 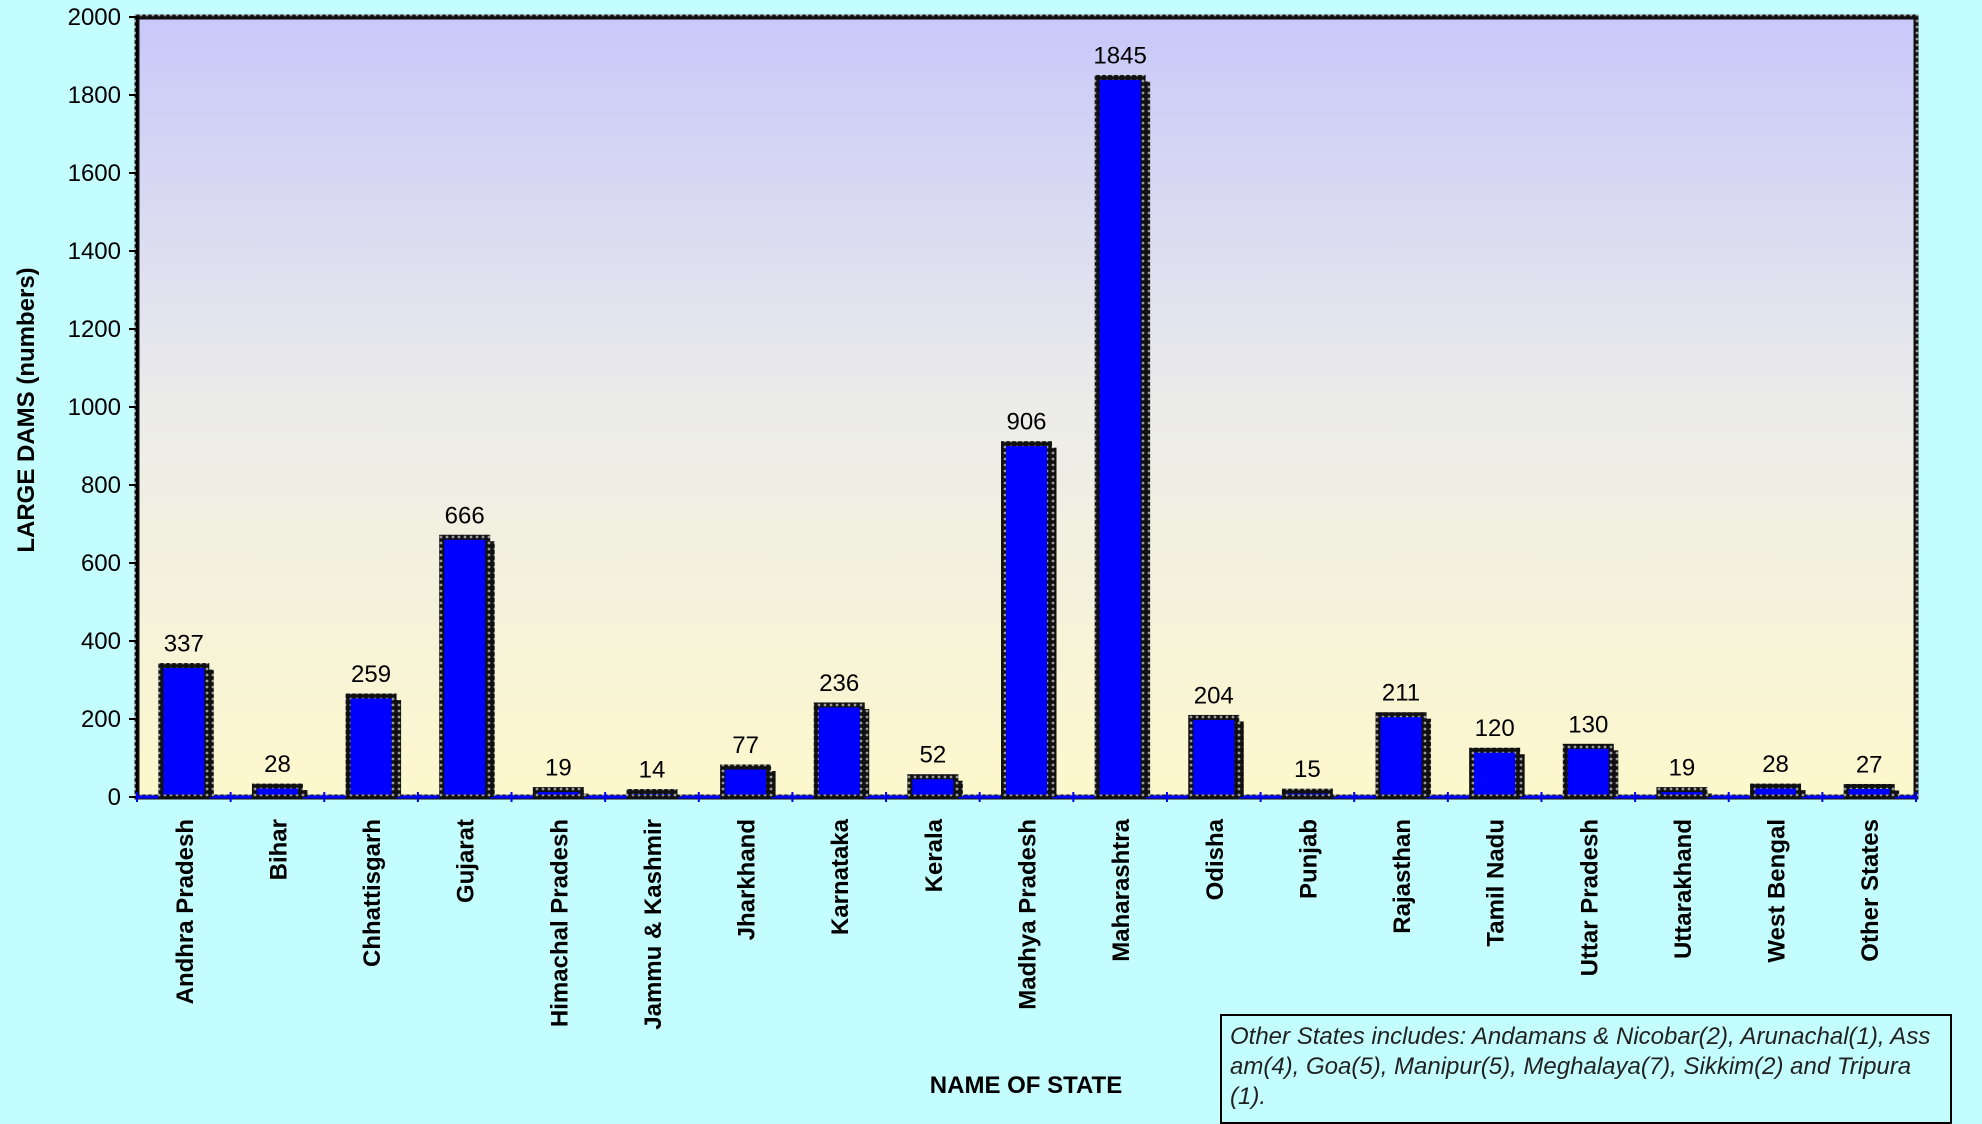 I want to click on bar-value-label: 906, so click(x=1026, y=422).